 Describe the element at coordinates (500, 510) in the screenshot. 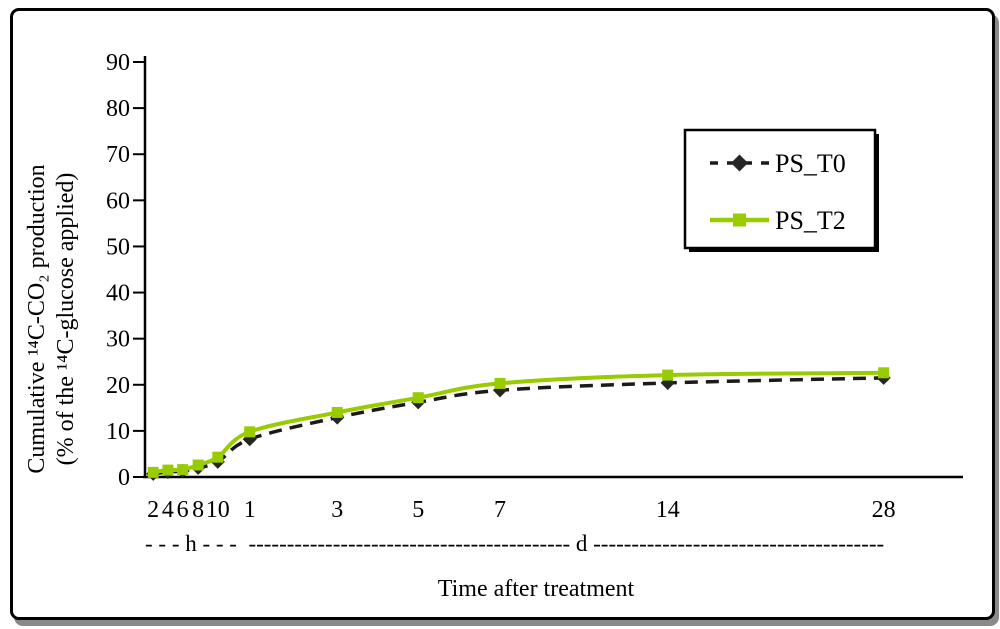

I see `x-tick-label: 7` at that location.